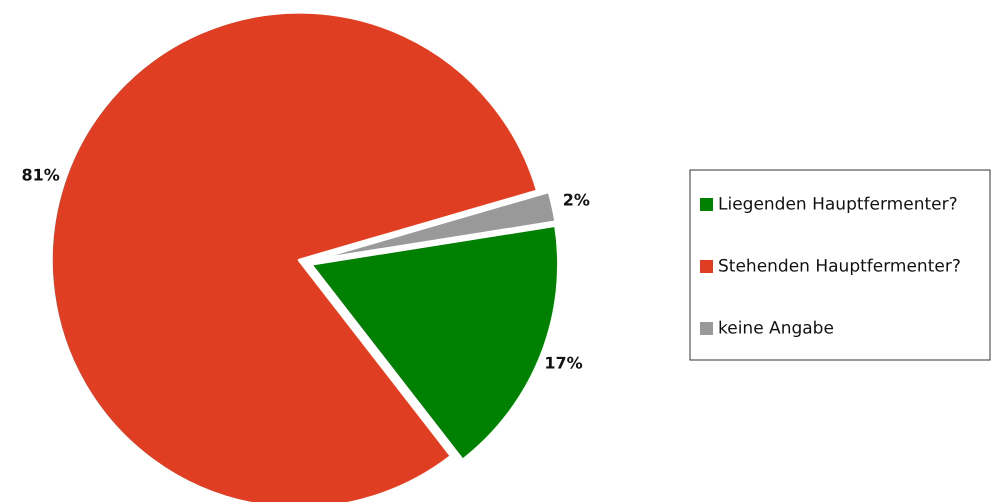 The width and height of the screenshot is (1000, 502). I want to click on data-label: 2%, so click(576, 200).